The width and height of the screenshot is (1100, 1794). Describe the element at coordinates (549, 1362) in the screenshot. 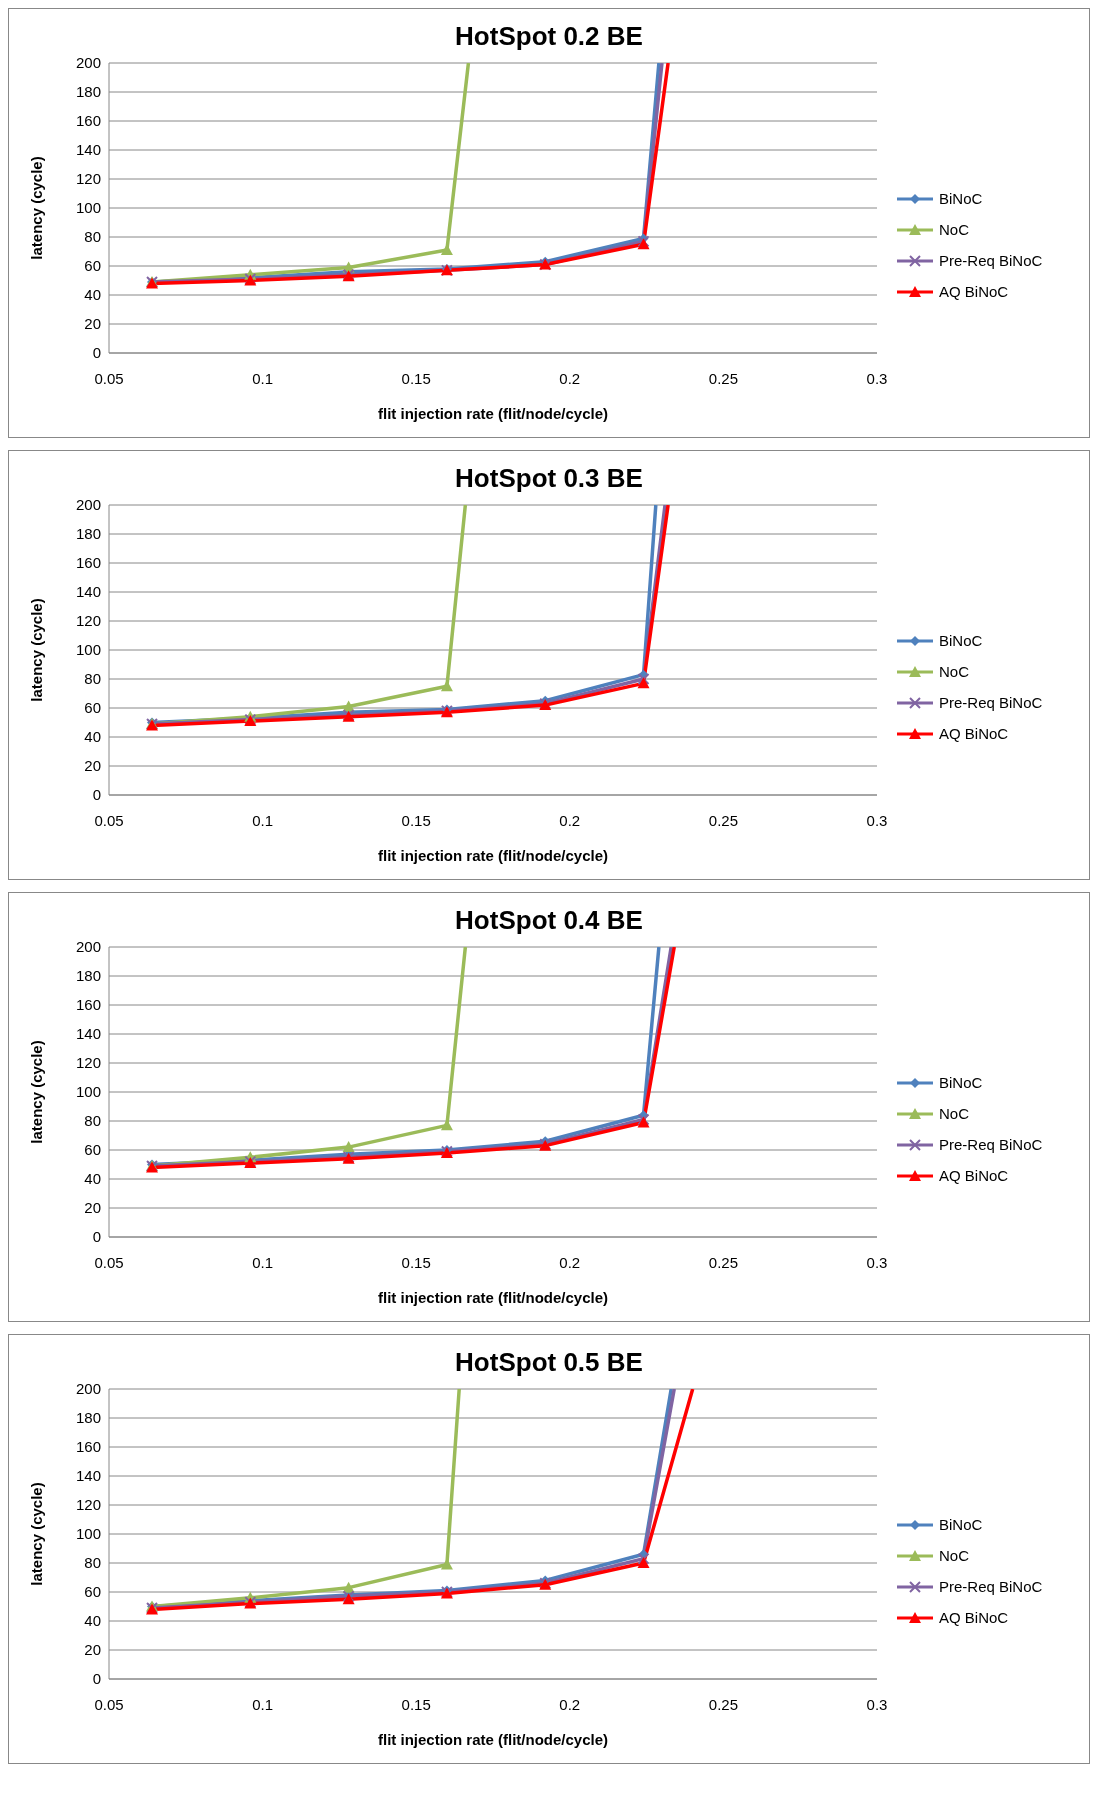

I see `chart-title: HotSpot 0.5 BE` at that location.